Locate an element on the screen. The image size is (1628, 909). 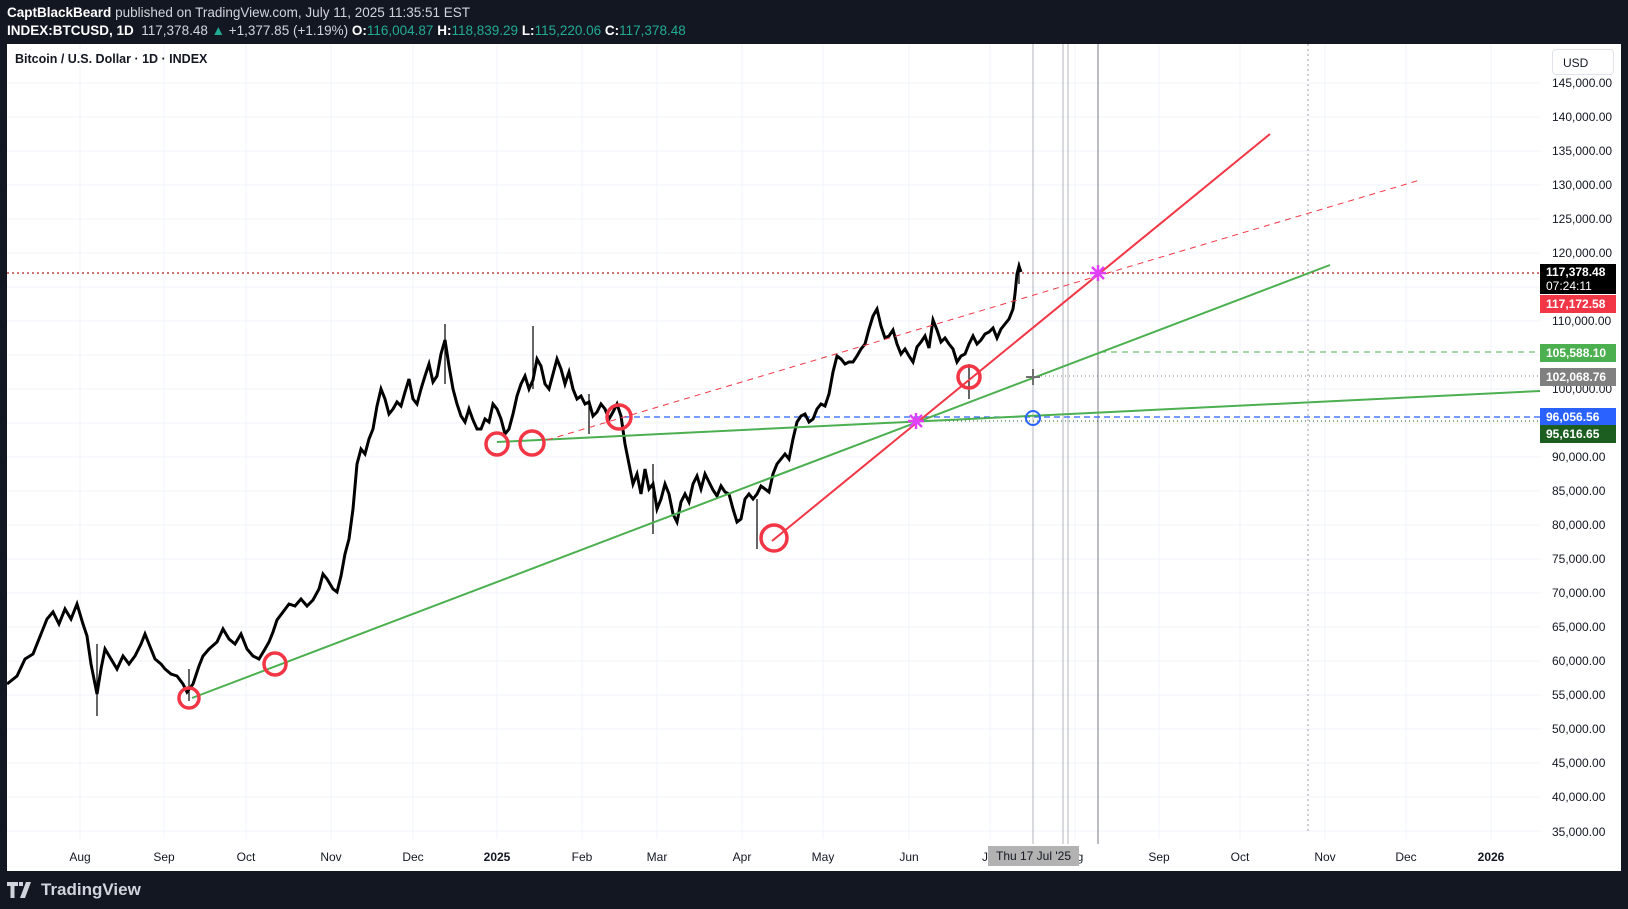
price-tick: 90,000.00 is located at coordinates (1579, 457).